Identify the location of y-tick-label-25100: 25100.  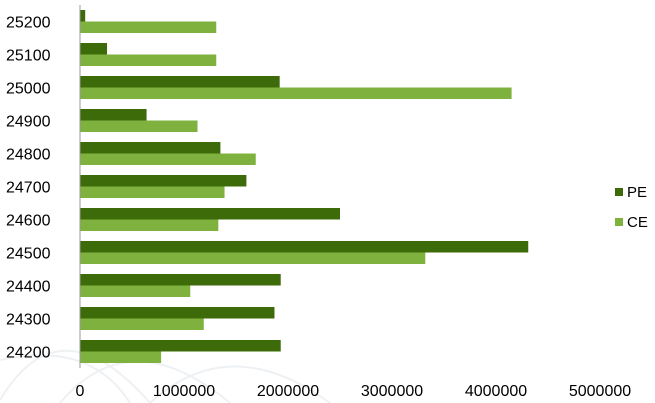
(28, 56).